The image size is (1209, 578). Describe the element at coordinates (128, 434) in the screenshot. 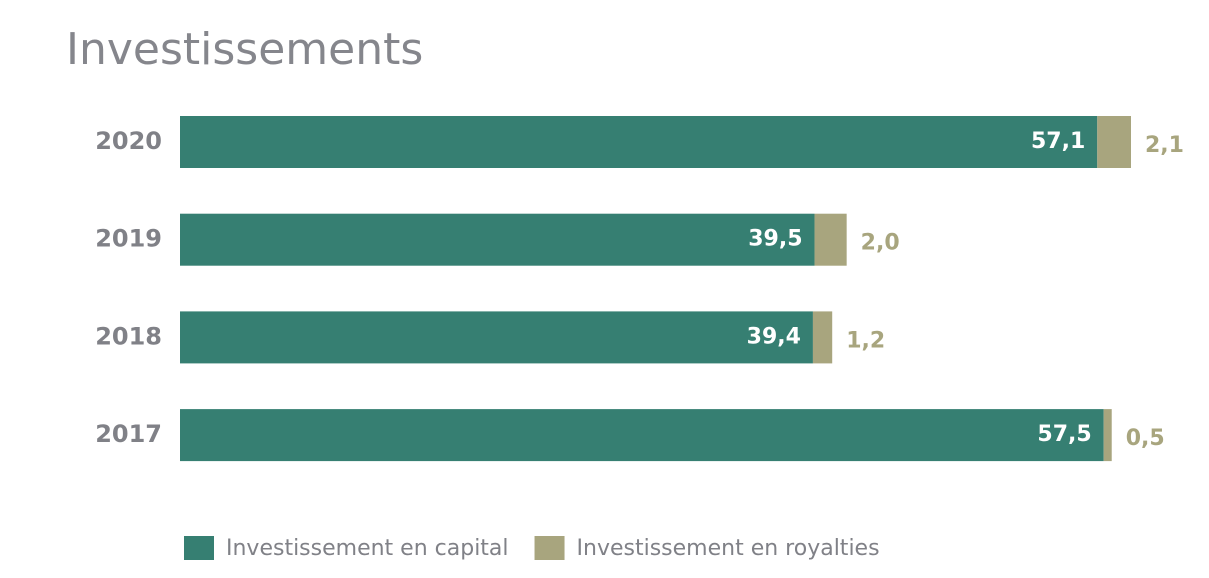

I see `y-tick-label: 2017` at that location.